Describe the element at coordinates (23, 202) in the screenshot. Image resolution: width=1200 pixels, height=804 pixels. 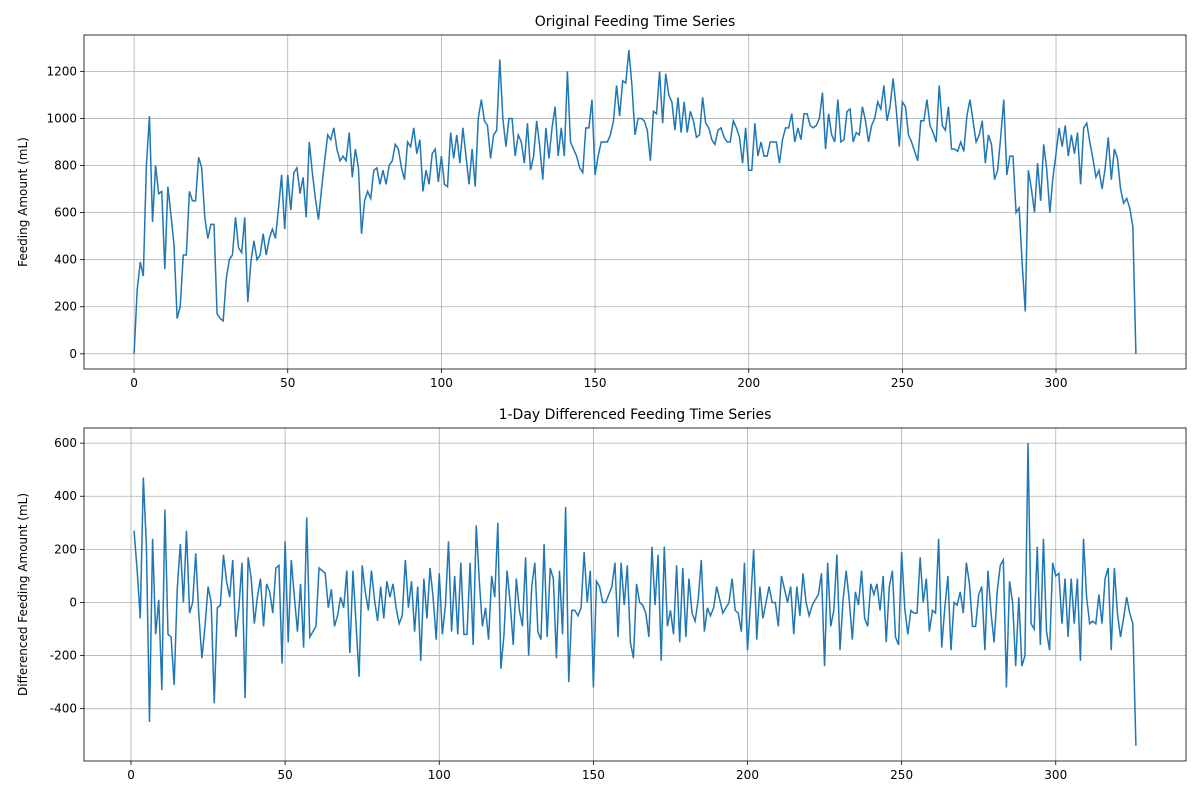
I see `y-axis-label: Feeding Amount (mL)` at that location.